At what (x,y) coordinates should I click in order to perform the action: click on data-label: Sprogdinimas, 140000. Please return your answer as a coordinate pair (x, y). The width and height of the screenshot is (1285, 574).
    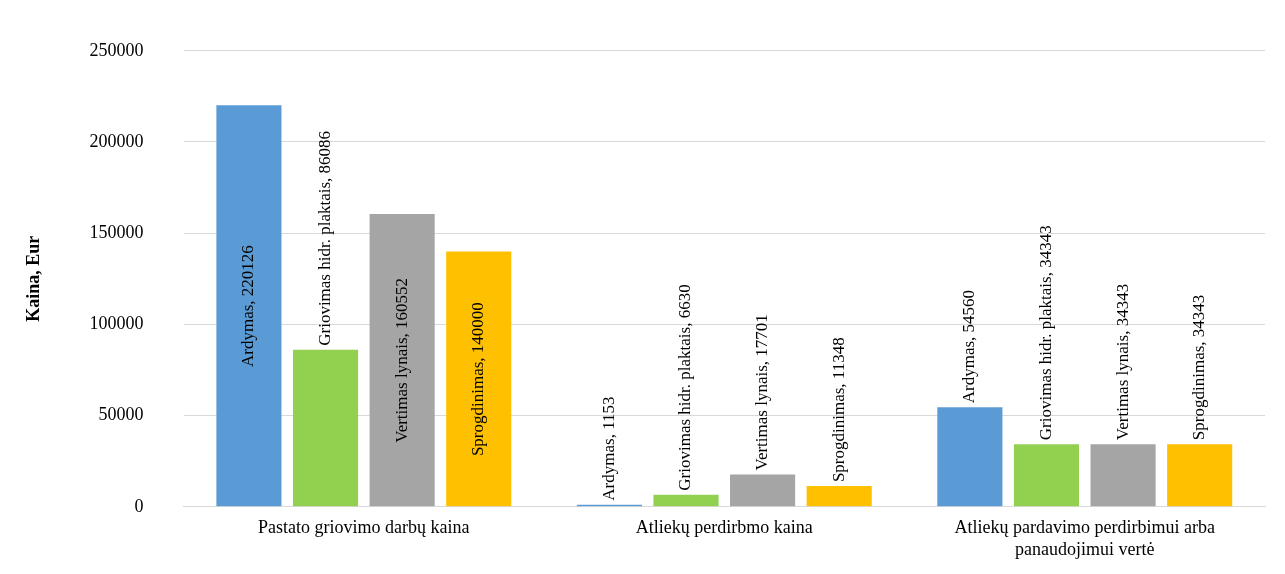
    Looking at the image, I should click on (478, 379).